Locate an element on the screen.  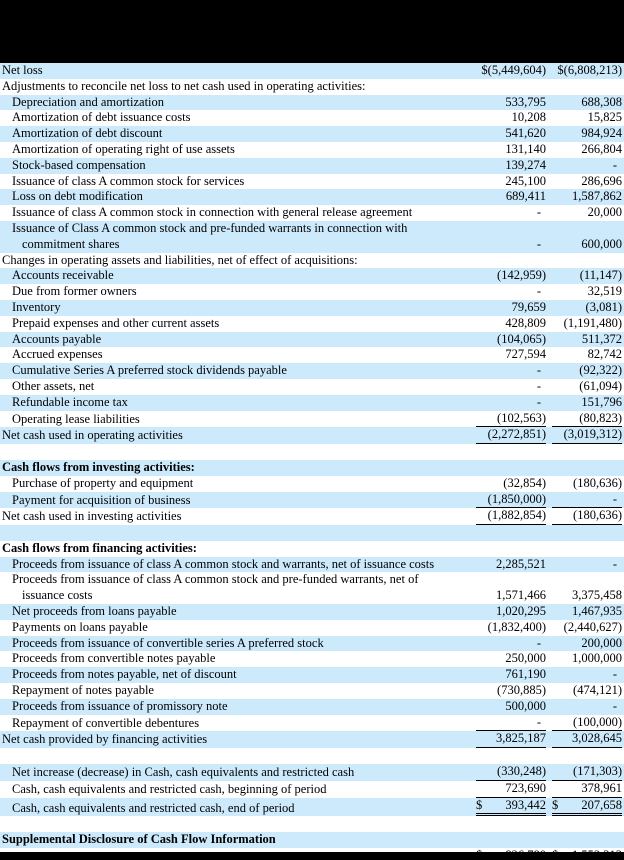
value-cell-year2: 151,796 is located at coordinates (584, 403).